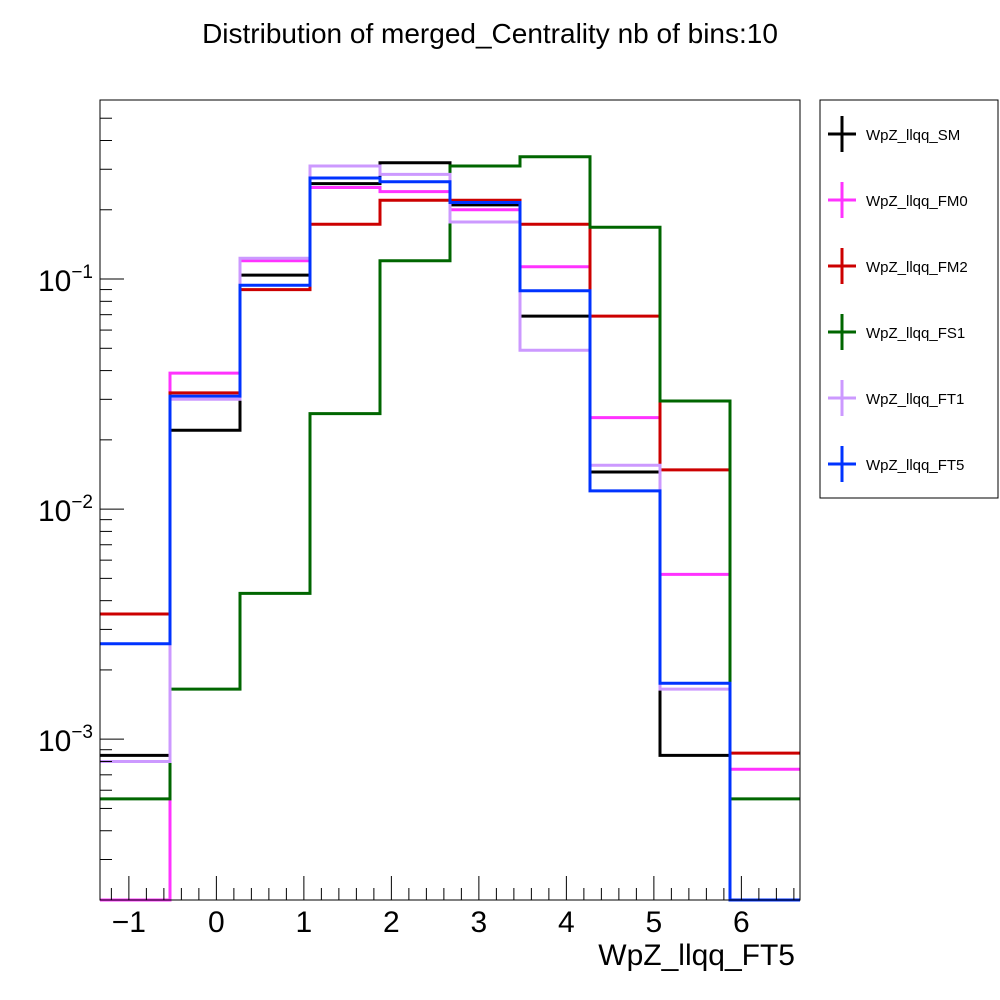 The width and height of the screenshot is (1000, 1000). Describe the element at coordinates (913, 135) in the screenshot. I see `legend-label: WpZ_llqq_SM` at that location.